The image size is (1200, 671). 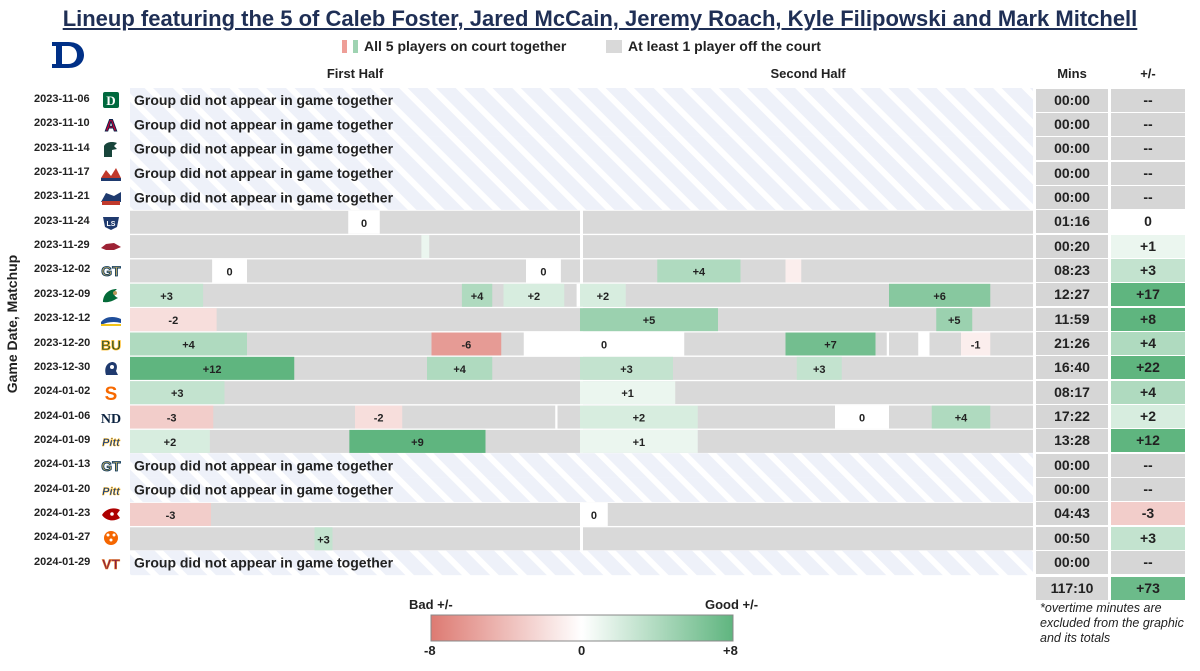 I want to click on game-date-label: 2023-12-12, so click(x=62, y=318).